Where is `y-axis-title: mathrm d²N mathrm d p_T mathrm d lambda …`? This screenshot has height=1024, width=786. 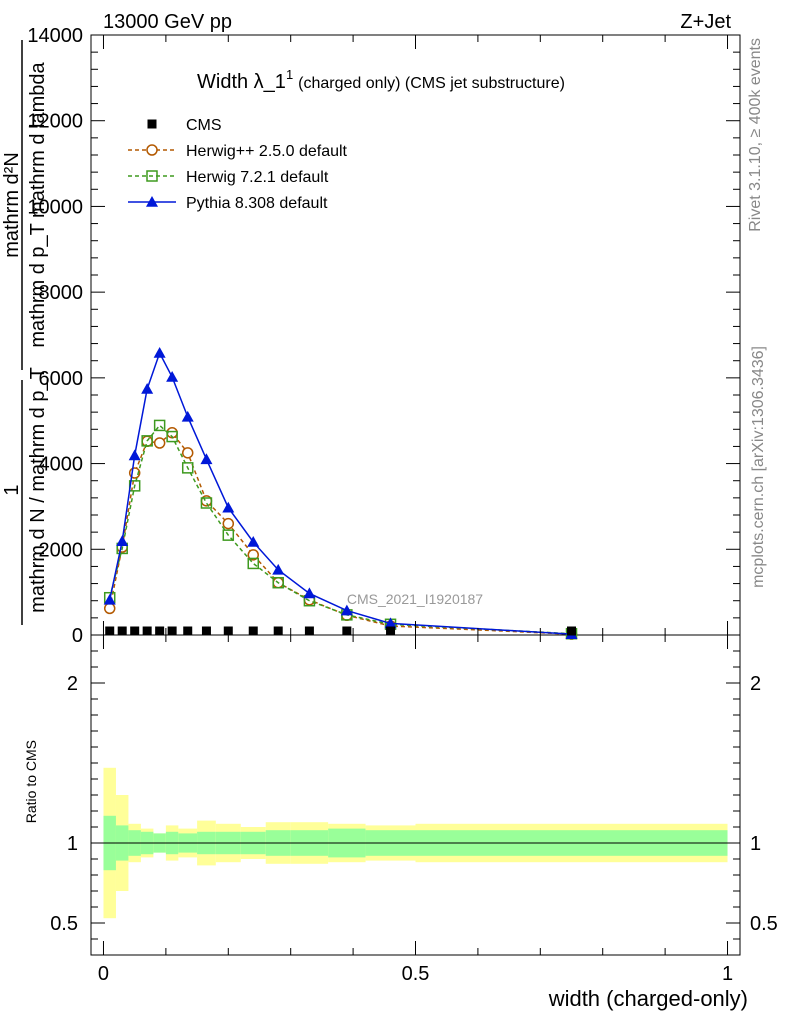 y-axis-title: mathrm d²N mathrm d p_T mathrm d lambda … is located at coordinates (25, 332).